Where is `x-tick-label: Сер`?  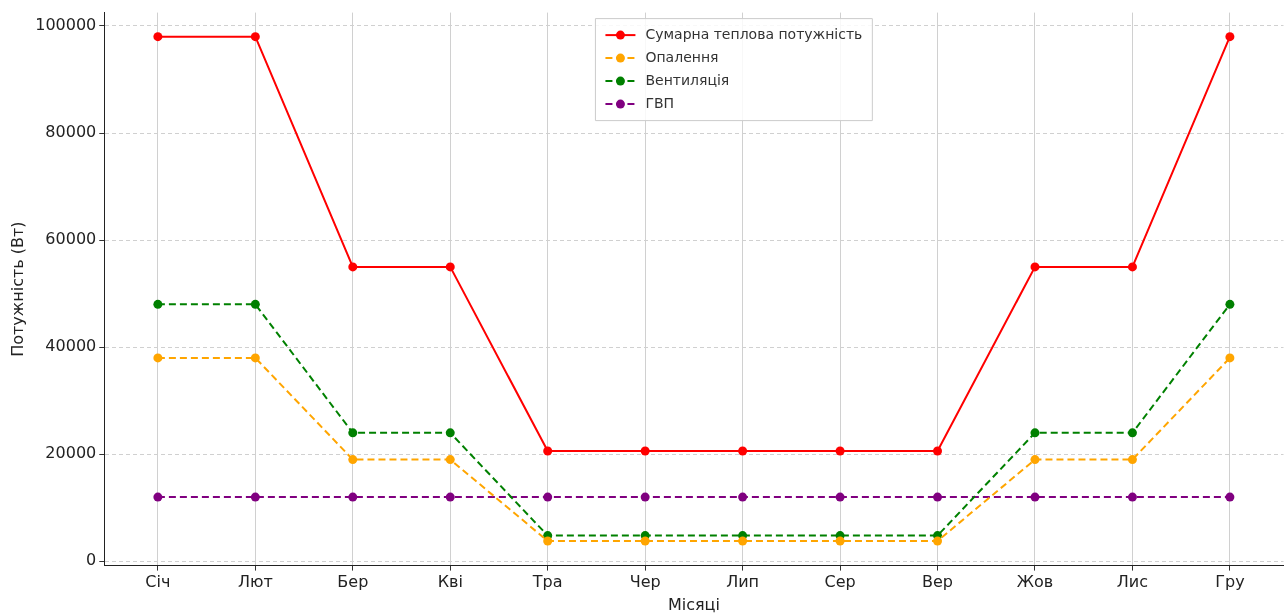 x-tick-label: Сер is located at coordinates (840, 582).